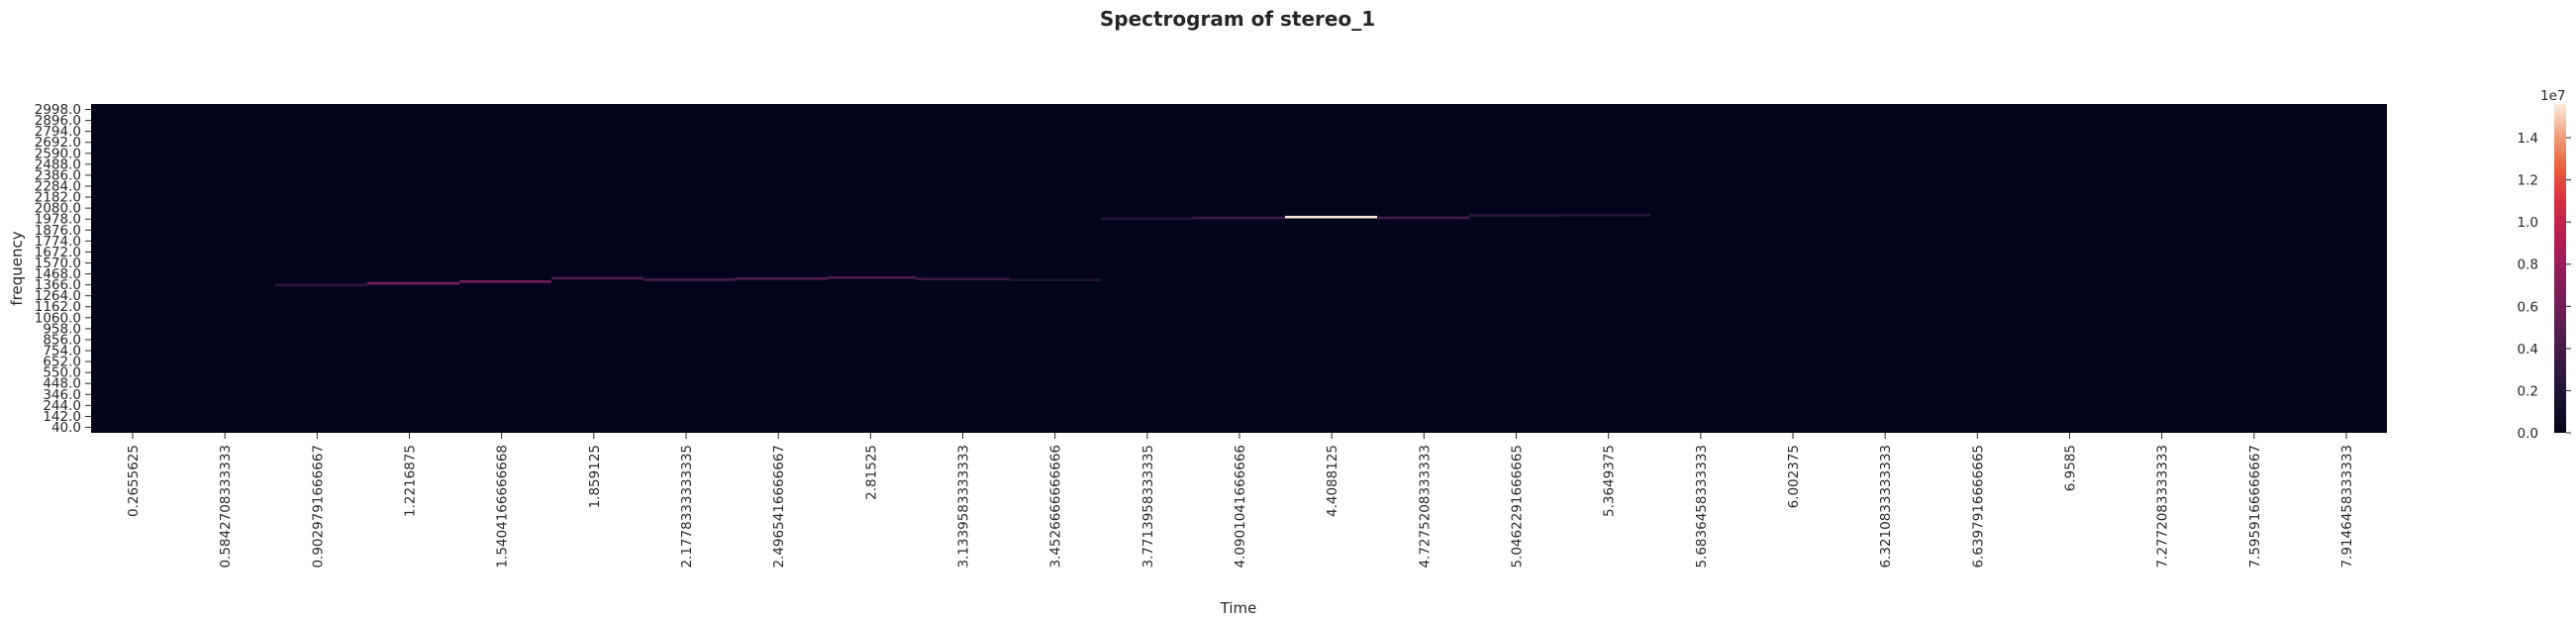  I want to click on y-tick-label: 2182.0, so click(58, 198).